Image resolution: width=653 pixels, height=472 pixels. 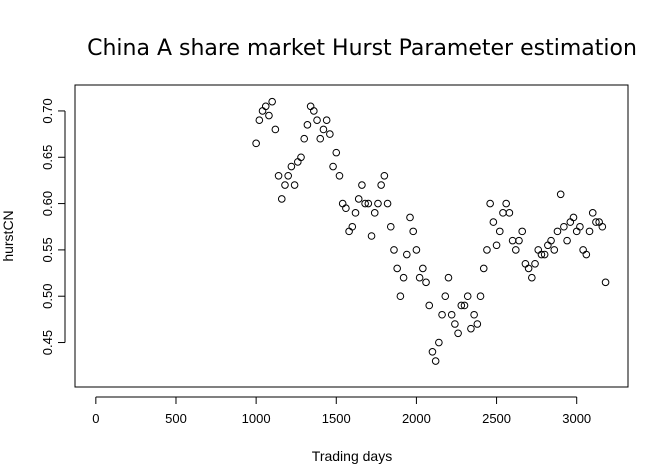 I want to click on x-axis: 0 500 1000 1500 2000 2500 3000, so click(x=341, y=411).